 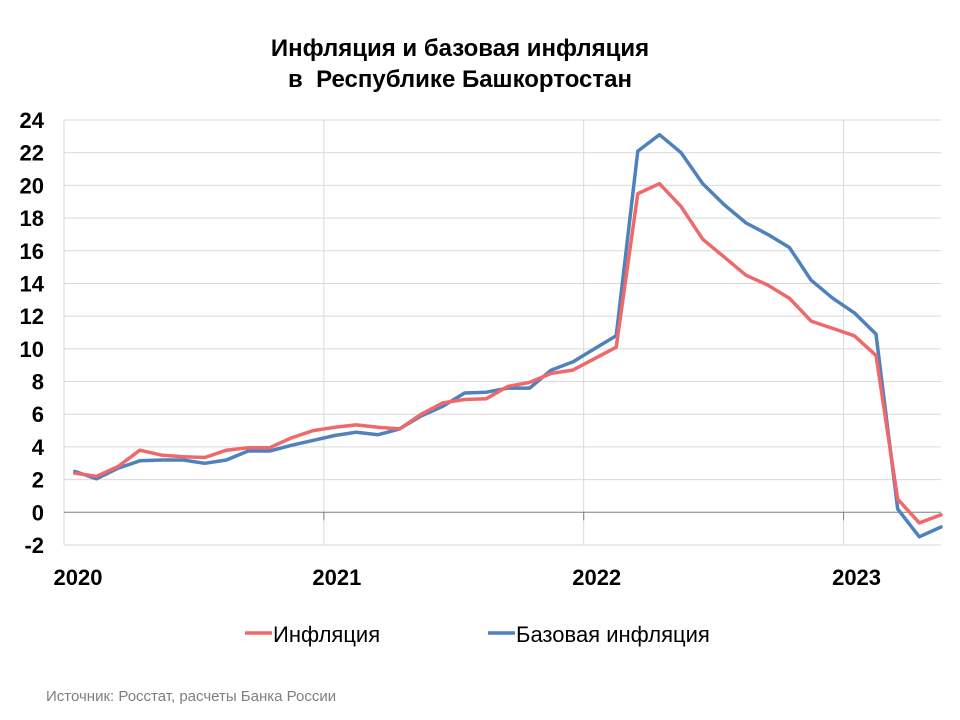 What do you see at coordinates (38, 447) in the screenshot?
I see `y-tick-label: 4` at bounding box center [38, 447].